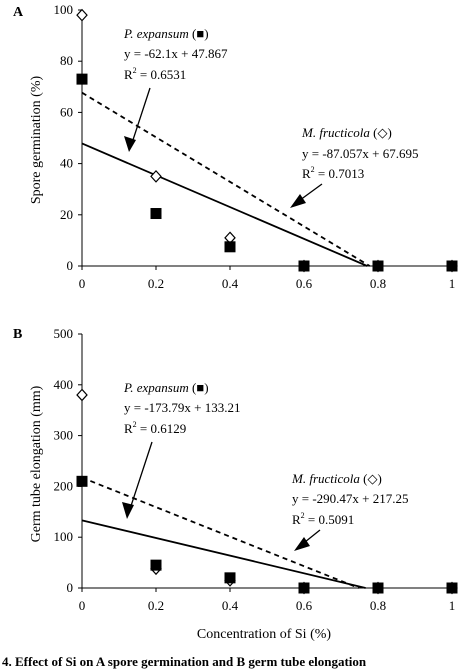  I want to click on x-axis-label-b: Concentration of Si (%), so click(264, 634).